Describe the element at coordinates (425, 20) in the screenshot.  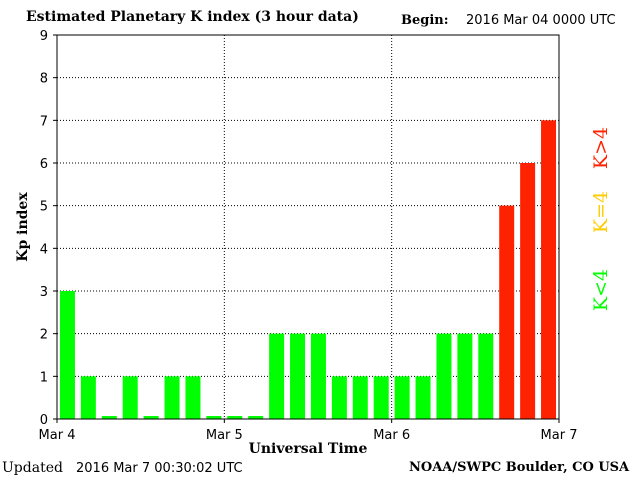
I see `begin-label: Begin:` at that location.